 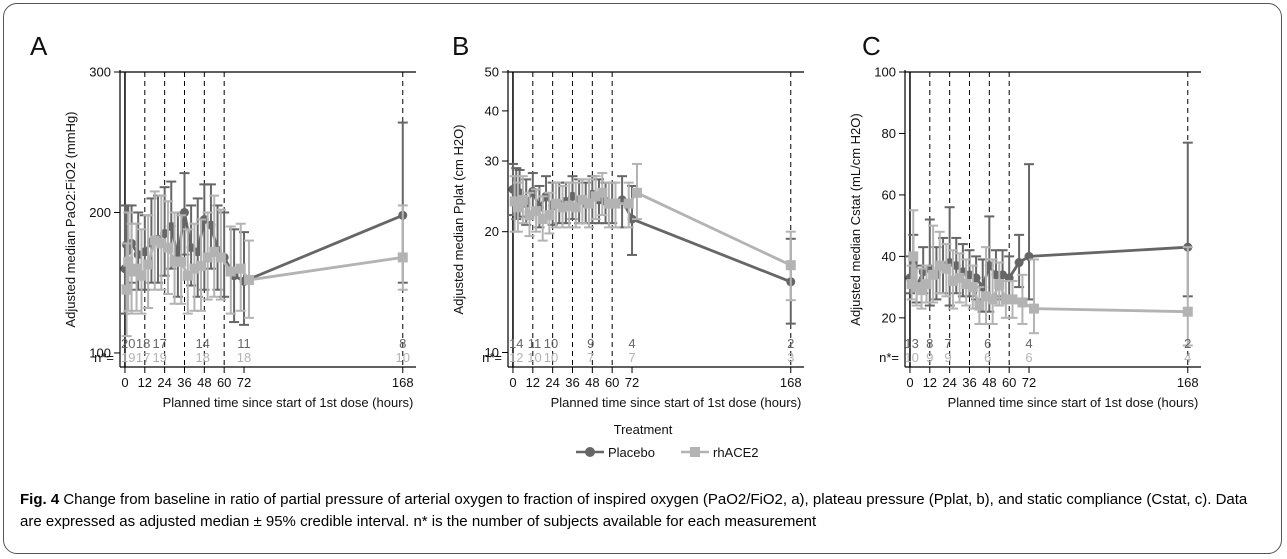 What do you see at coordinates (631, 452) in the screenshot?
I see `legend-label-placebo: Placebo` at bounding box center [631, 452].